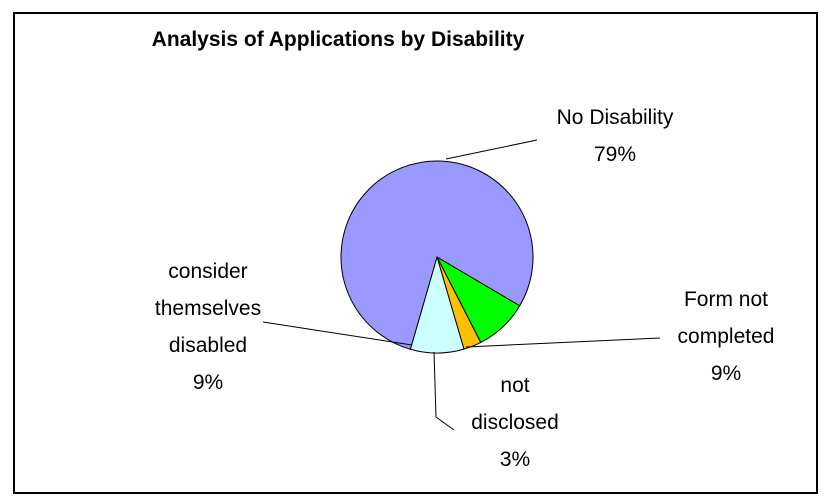 The height and width of the screenshot is (500, 833). I want to click on pie-slice-no-disability, so click(437, 255).